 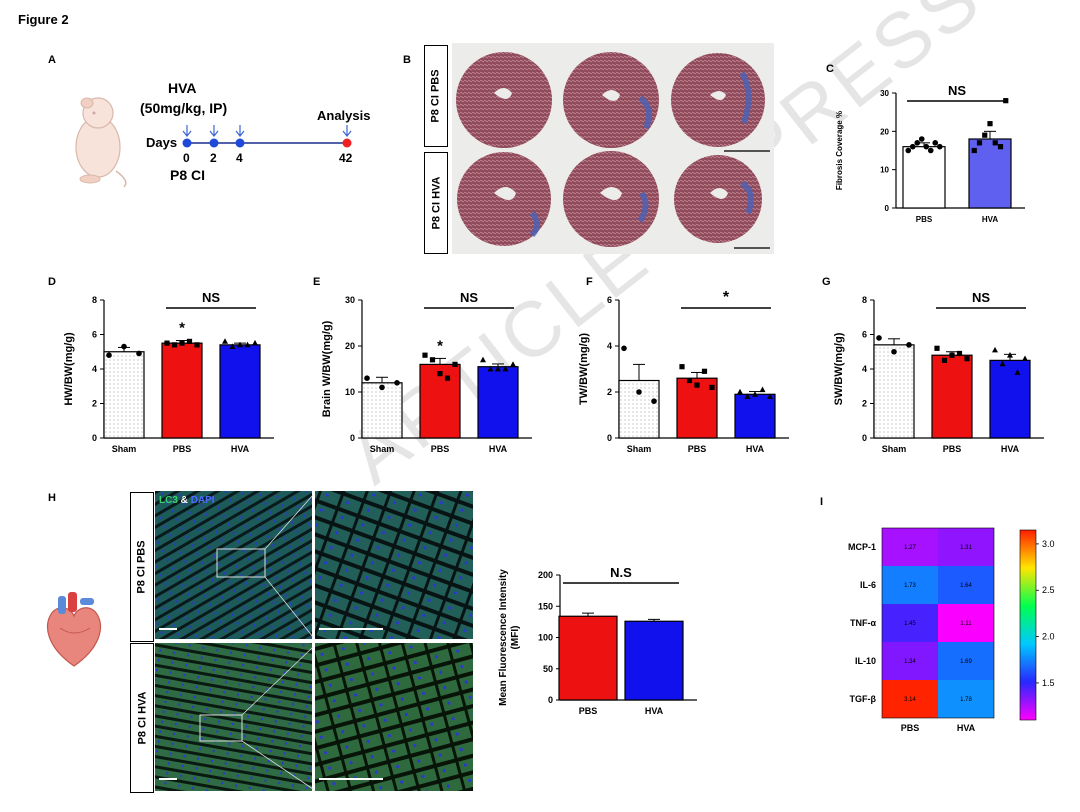 I want to click on colorbar-tick-label: 3.0, so click(x=1048, y=544).